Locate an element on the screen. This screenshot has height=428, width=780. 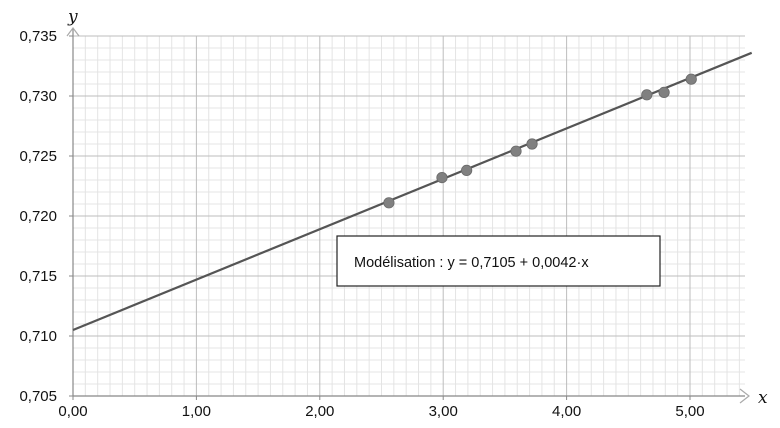
x-axis-label: x is located at coordinates (763, 398).